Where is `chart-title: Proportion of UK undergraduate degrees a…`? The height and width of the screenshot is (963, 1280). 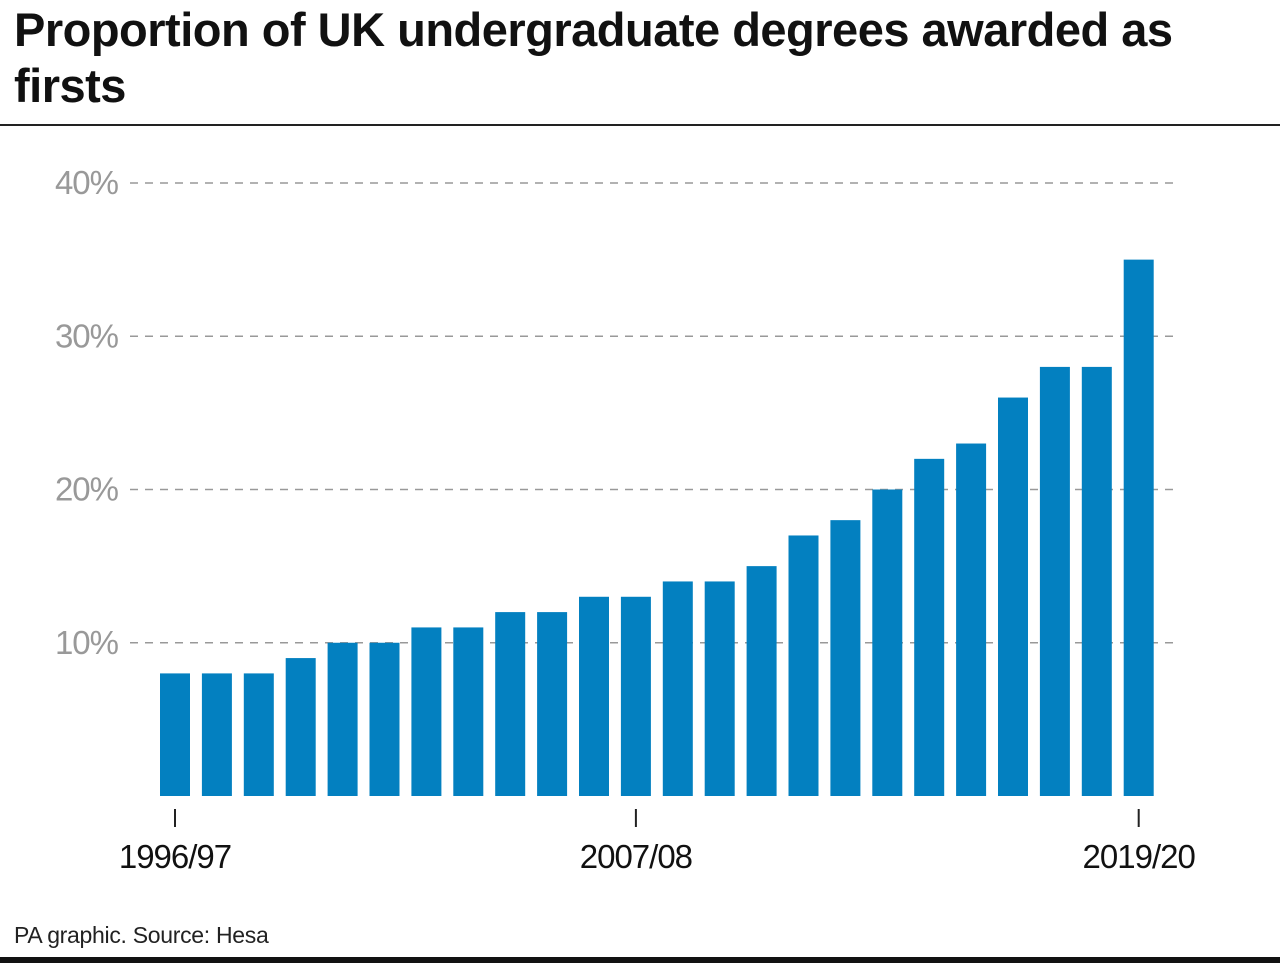
chart-title: Proportion of UK undergraduate degrees a… is located at coordinates (593, 57).